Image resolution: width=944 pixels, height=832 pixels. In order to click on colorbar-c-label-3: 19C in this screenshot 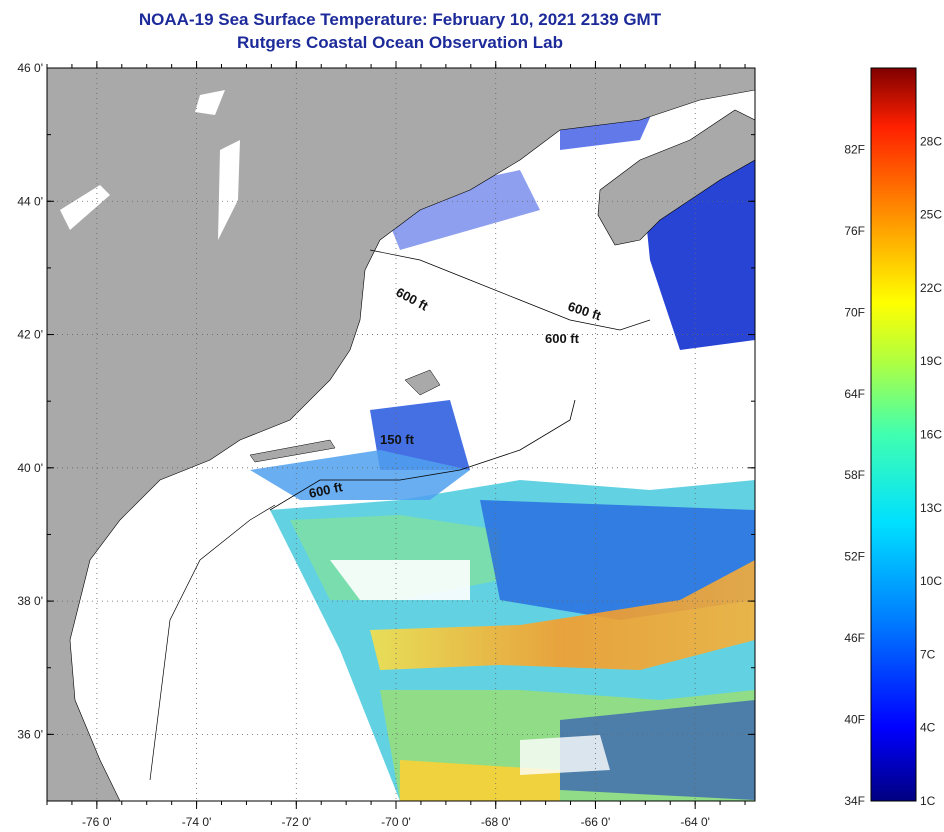, I will do `click(931, 361)`.